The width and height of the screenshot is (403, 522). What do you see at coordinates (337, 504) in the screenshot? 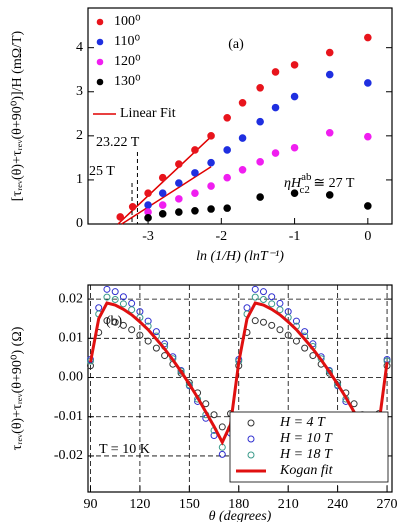
I see `x-tick-label: 240` at bounding box center [337, 504].